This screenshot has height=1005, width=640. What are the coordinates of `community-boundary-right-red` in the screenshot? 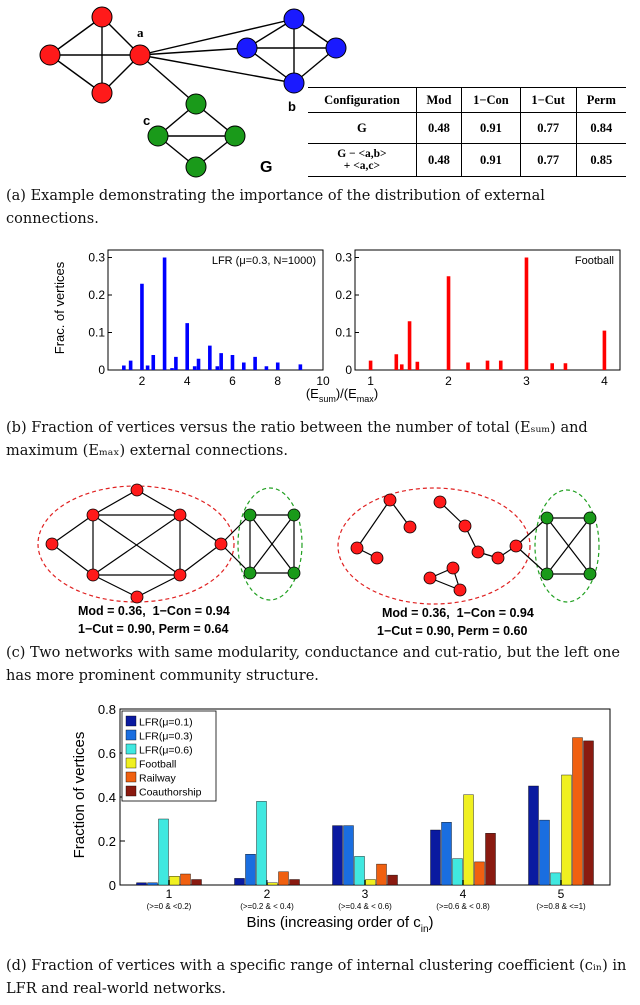 It's located at (434, 546).